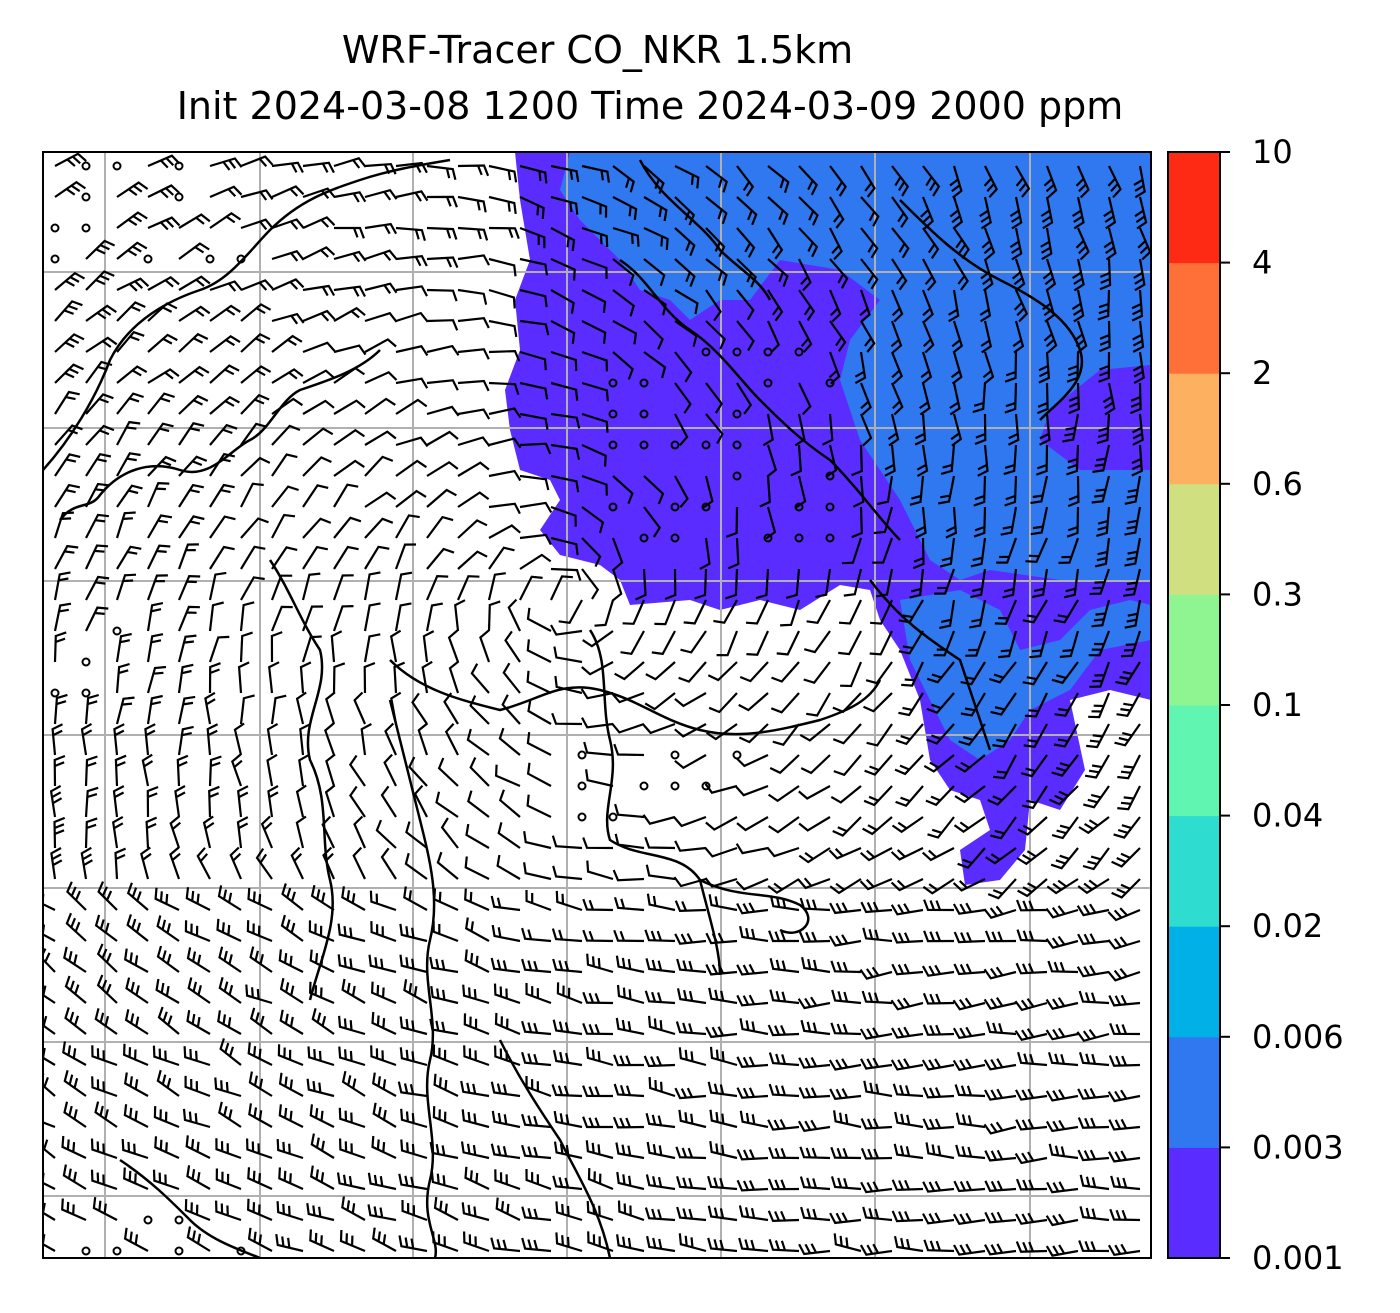  What do you see at coordinates (760, 399) in the screenshot?
I see `coastline` at bounding box center [760, 399].